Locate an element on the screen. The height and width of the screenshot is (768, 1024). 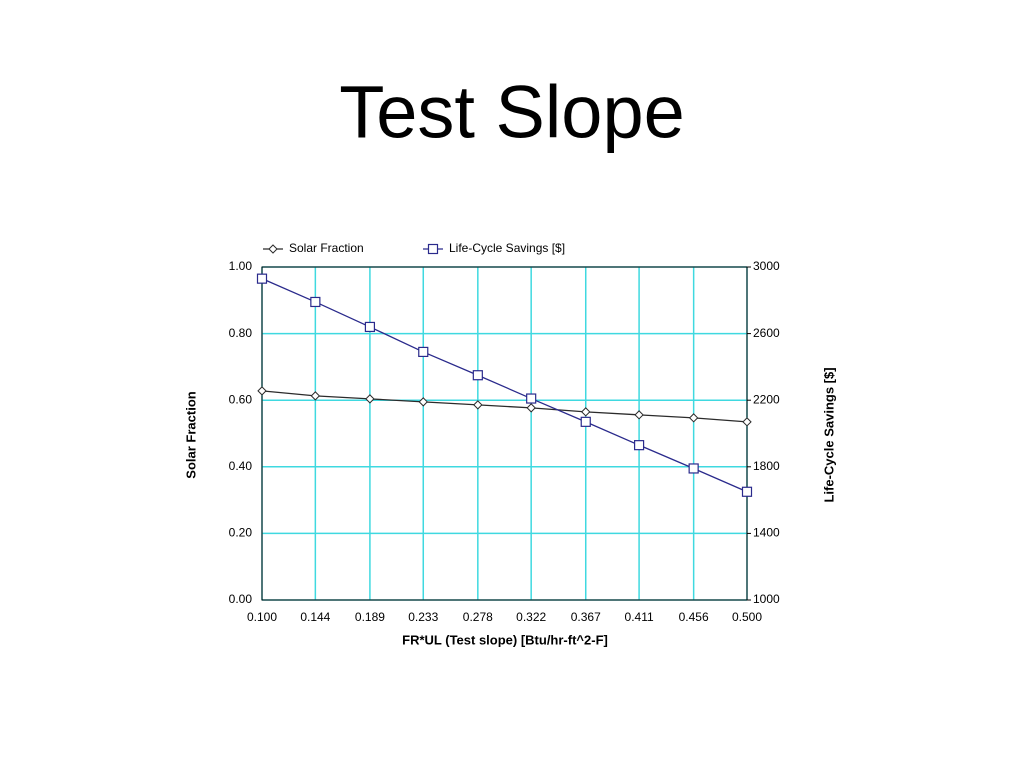
y2-tick-label: 2200 is located at coordinates (766, 399).